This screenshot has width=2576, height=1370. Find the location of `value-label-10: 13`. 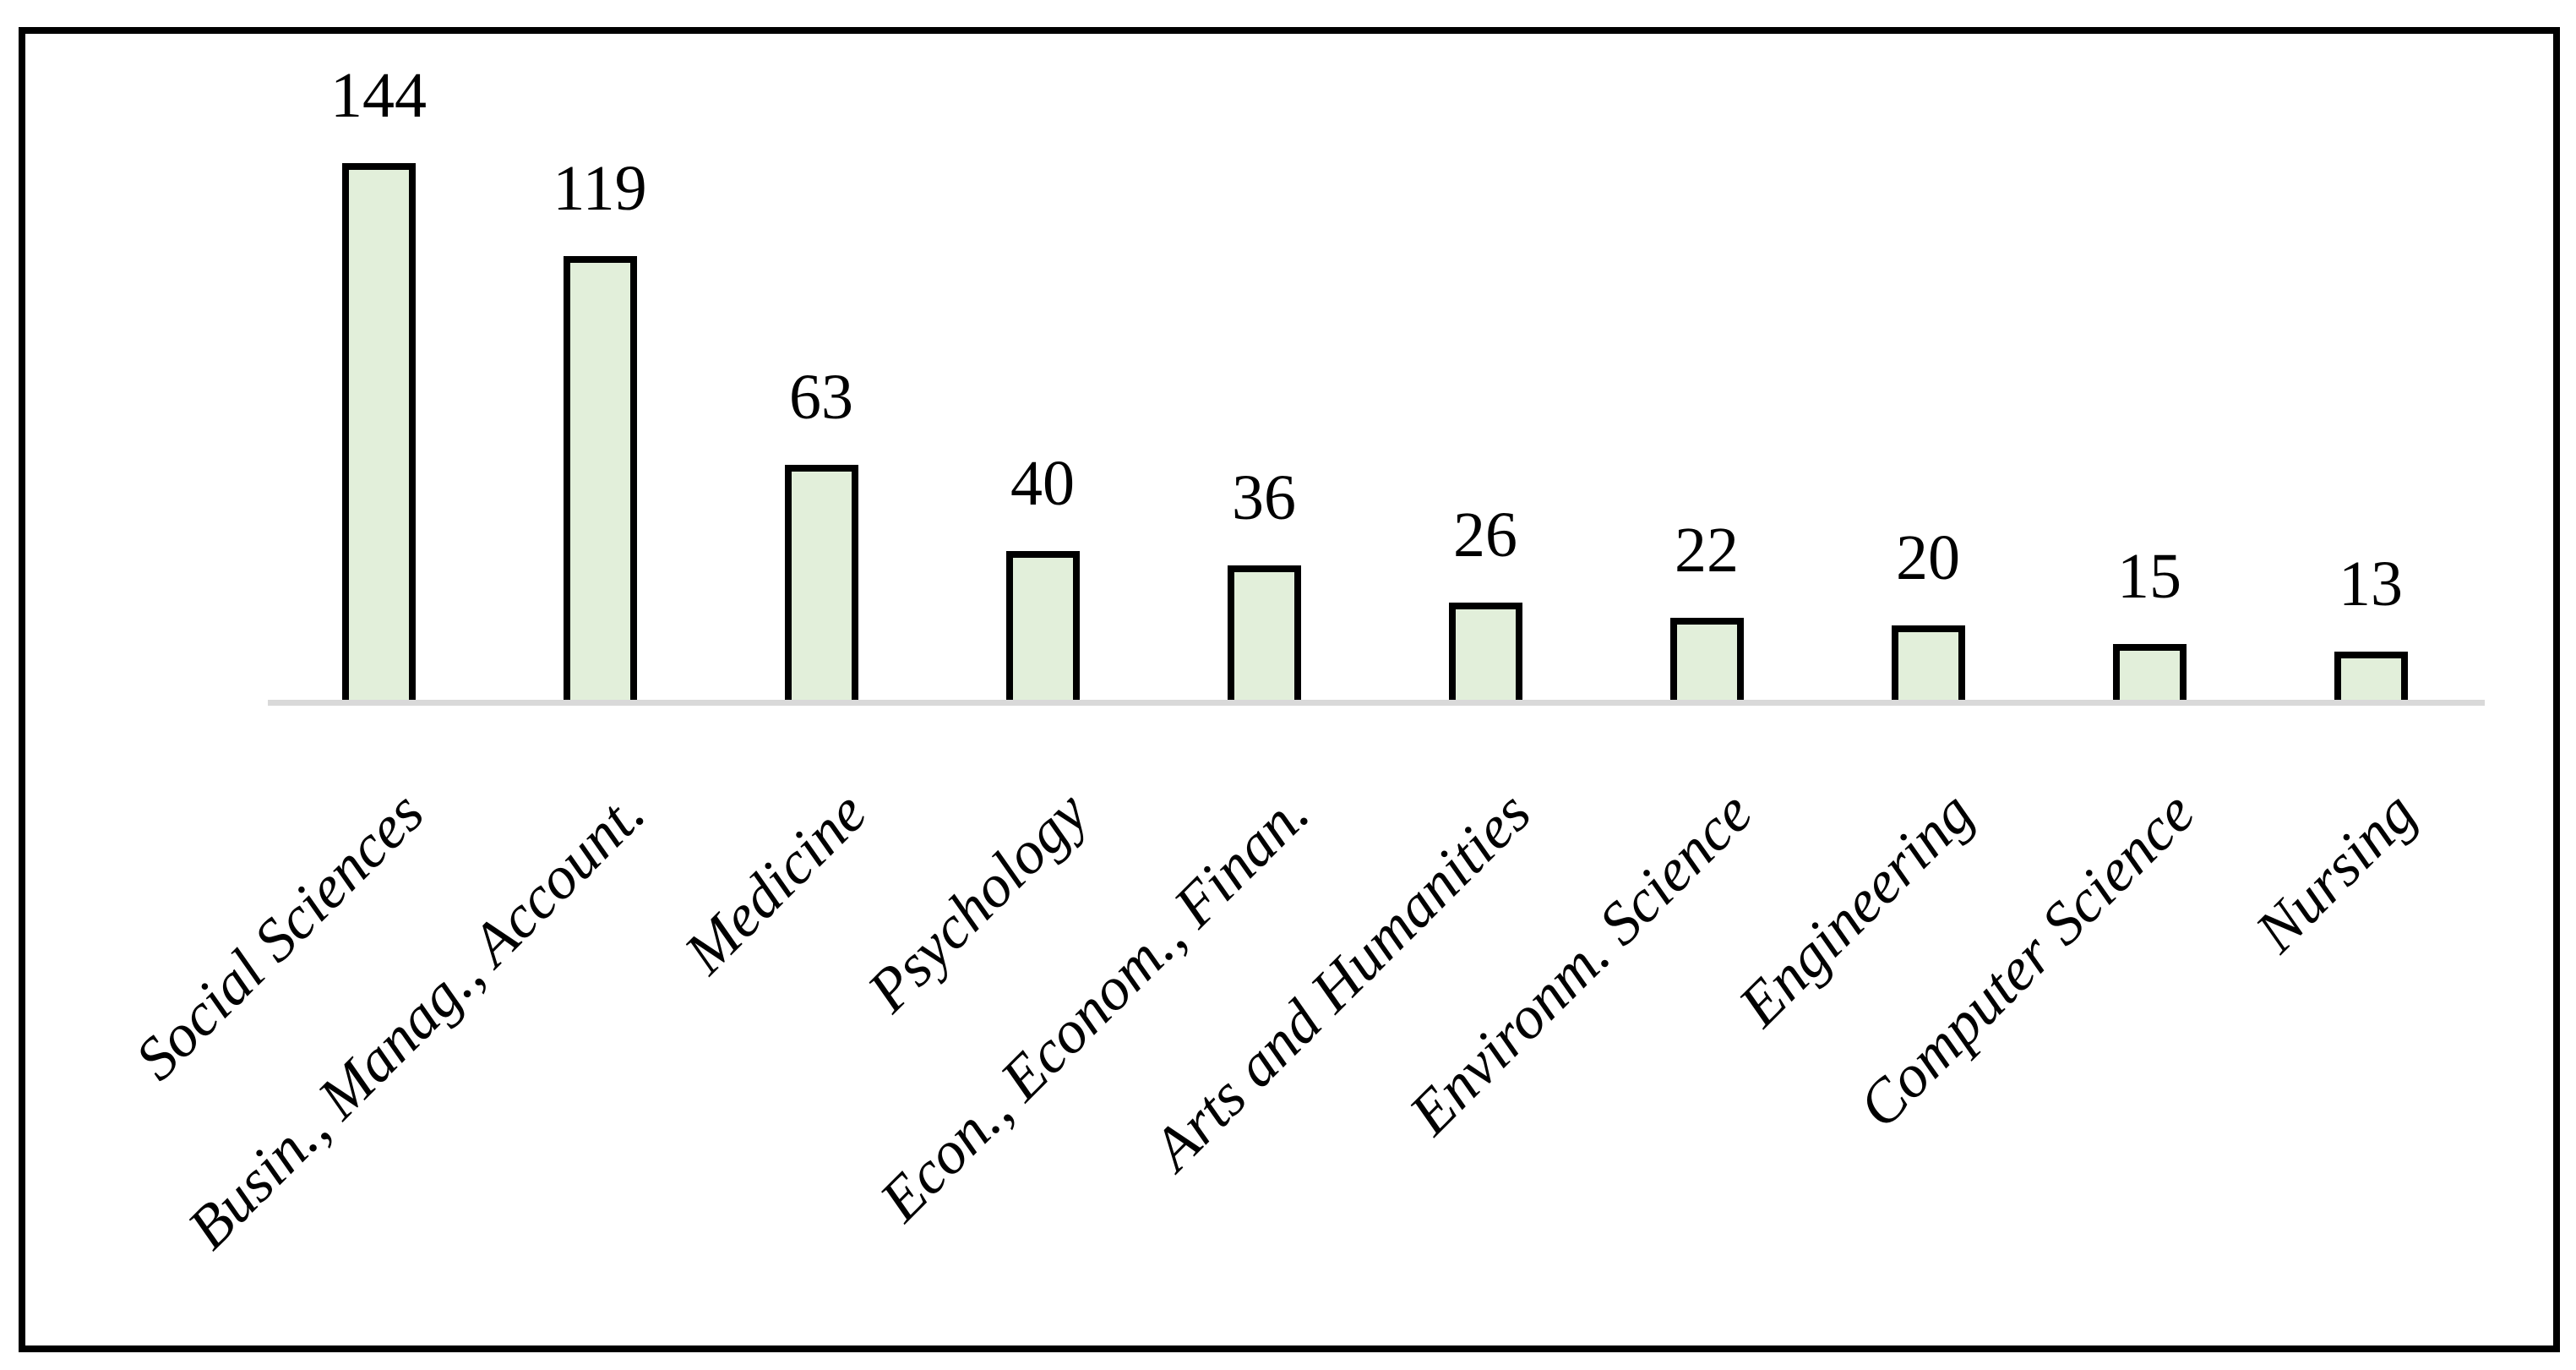

value-label-10: 13 is located at coordinates (2371, 584).